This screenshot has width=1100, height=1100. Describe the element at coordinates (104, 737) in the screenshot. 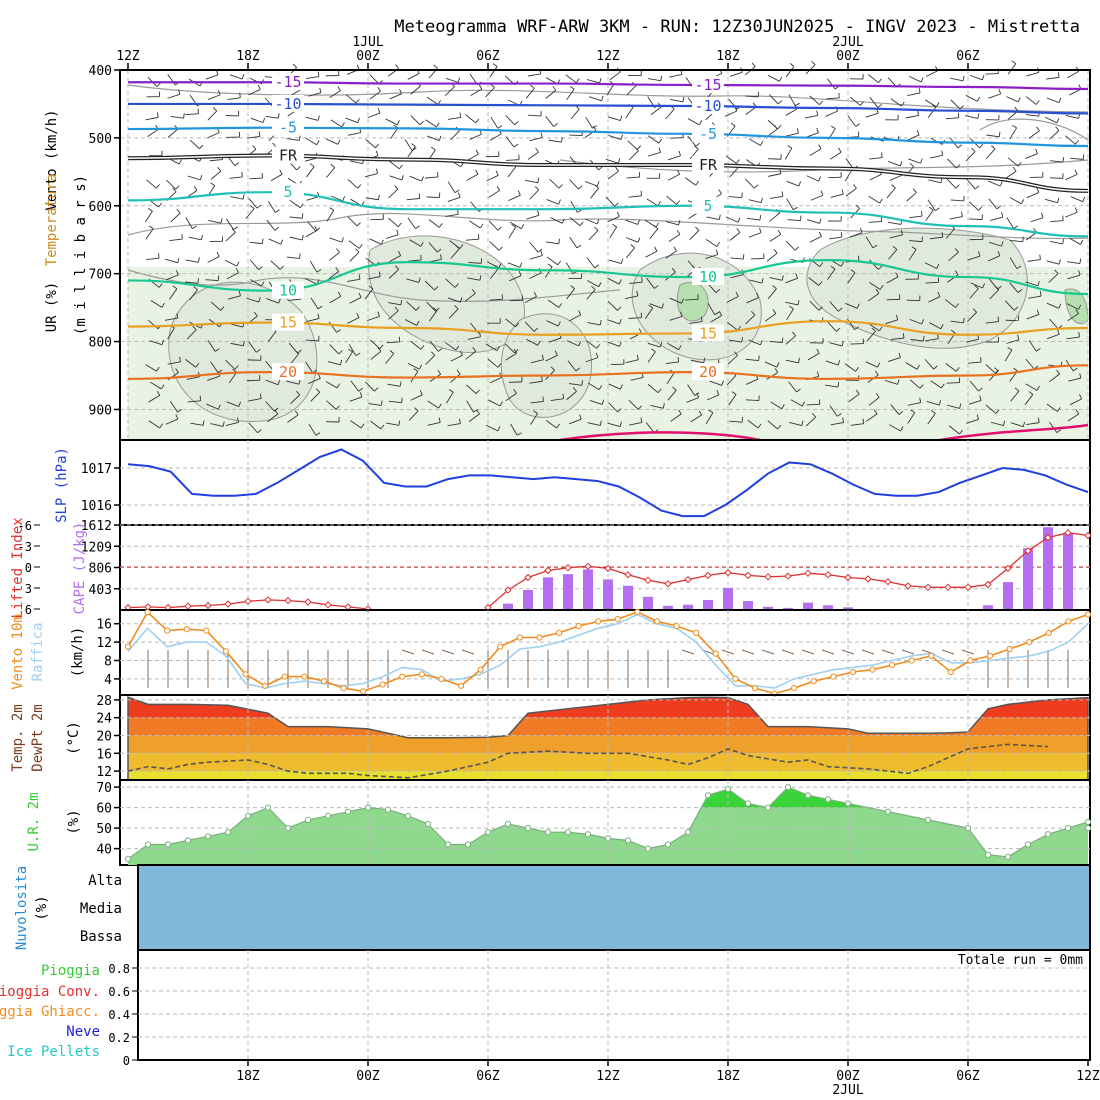

I see `y-tick-label: 20` at that location.